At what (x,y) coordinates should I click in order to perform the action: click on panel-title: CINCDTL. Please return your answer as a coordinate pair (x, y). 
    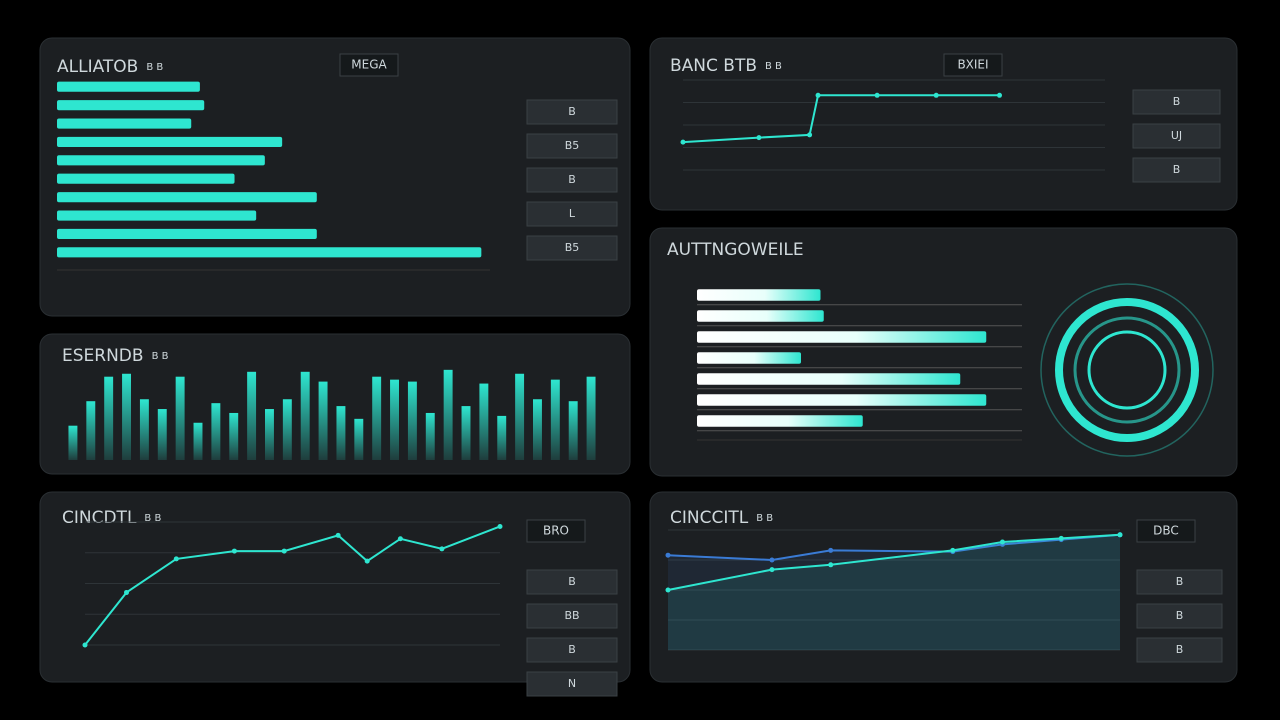
    Looking at the image, I should click on (99, 518).